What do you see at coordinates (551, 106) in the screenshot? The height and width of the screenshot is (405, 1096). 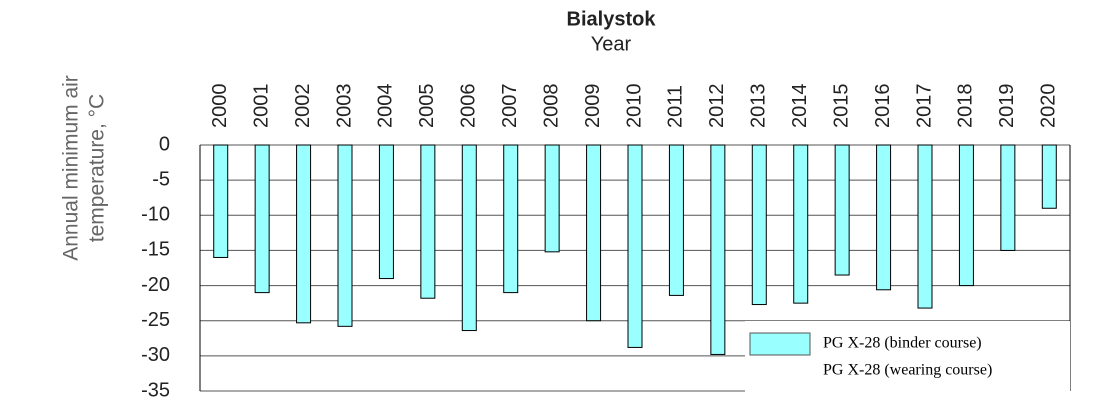 I see `x-tick-label: 2008` at bounding box center [551, 106].